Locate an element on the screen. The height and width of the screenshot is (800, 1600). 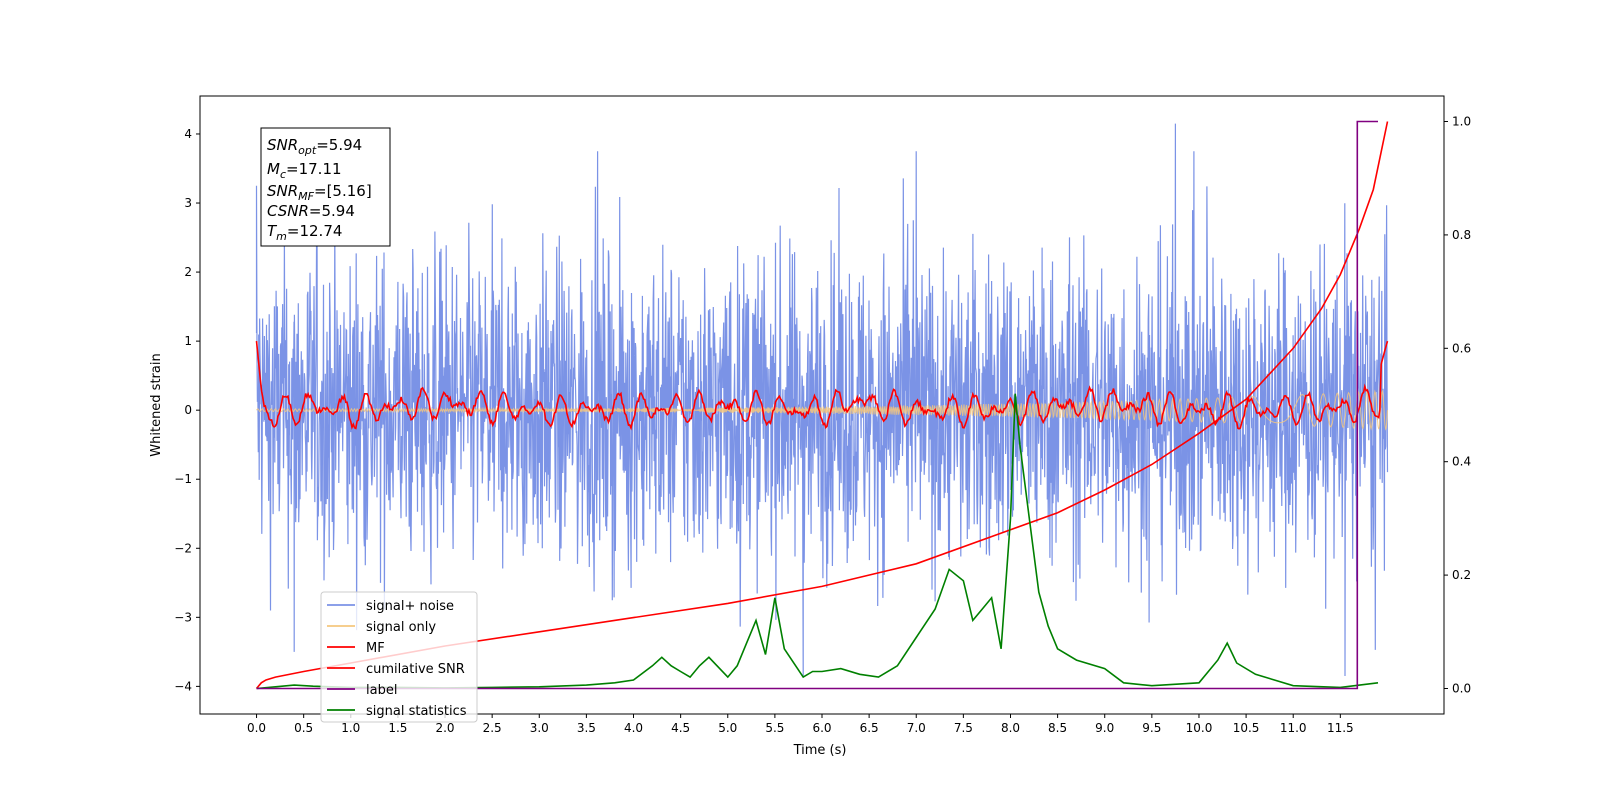
y-axis-left: −4 −3 −2 −1 0 1 2 3 4 is located at coordinates (187, 410).